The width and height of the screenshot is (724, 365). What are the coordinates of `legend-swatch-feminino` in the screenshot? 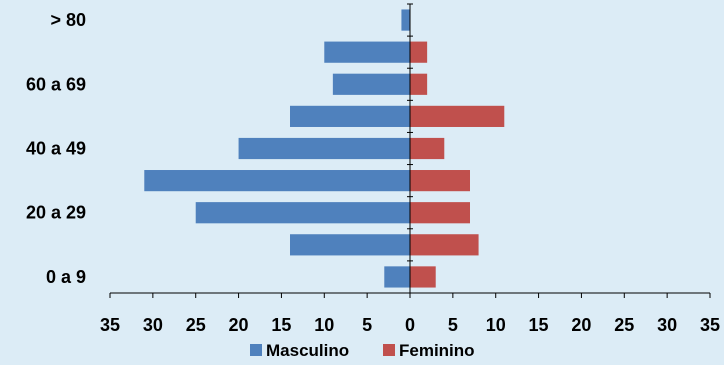 It's located at (389, 350).